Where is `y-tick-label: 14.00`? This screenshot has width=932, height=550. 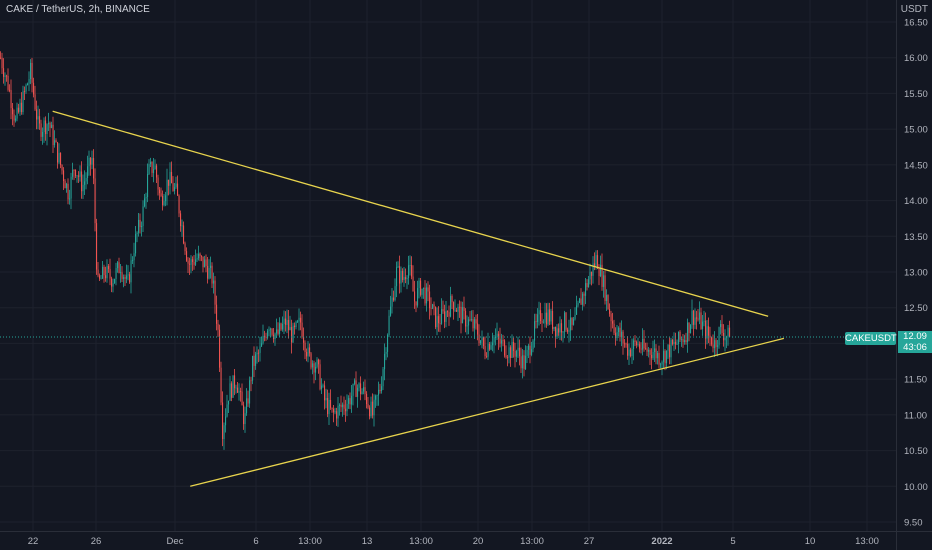
y-tick-label: 14.00 is located at coordinates (916, 201).